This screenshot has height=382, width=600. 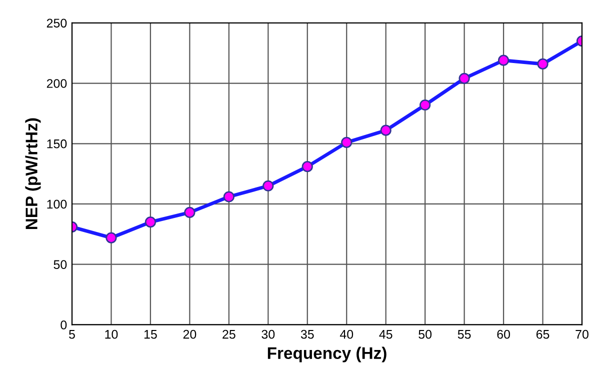 I want to click on x-tick-label: 65, so click(x=543, y=334).